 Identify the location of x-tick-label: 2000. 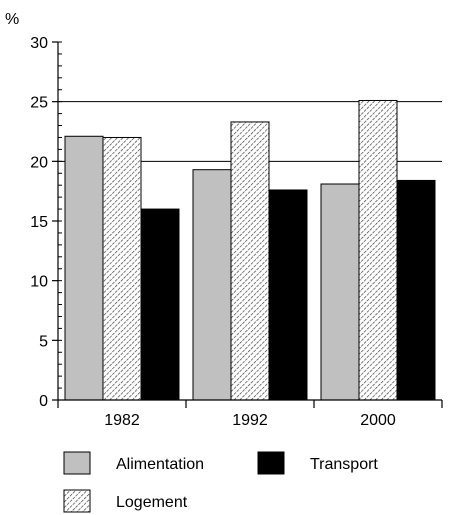
(378, 420).